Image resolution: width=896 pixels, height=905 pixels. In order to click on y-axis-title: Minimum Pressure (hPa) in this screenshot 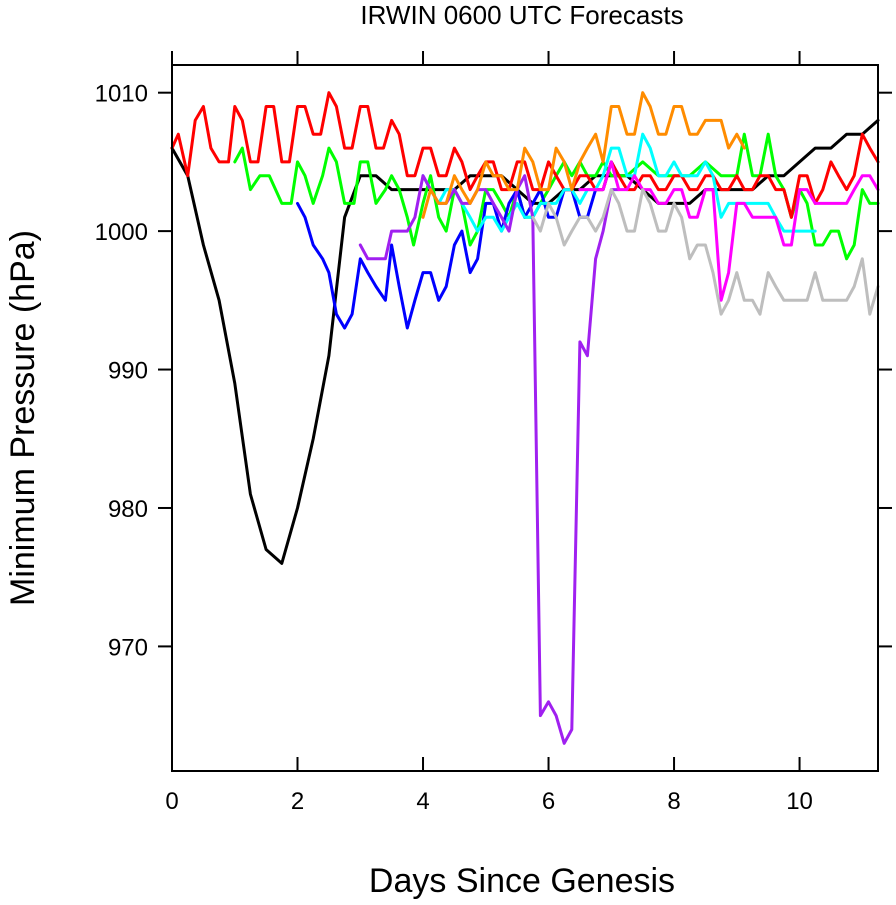, I will do `click(23, 418)`.